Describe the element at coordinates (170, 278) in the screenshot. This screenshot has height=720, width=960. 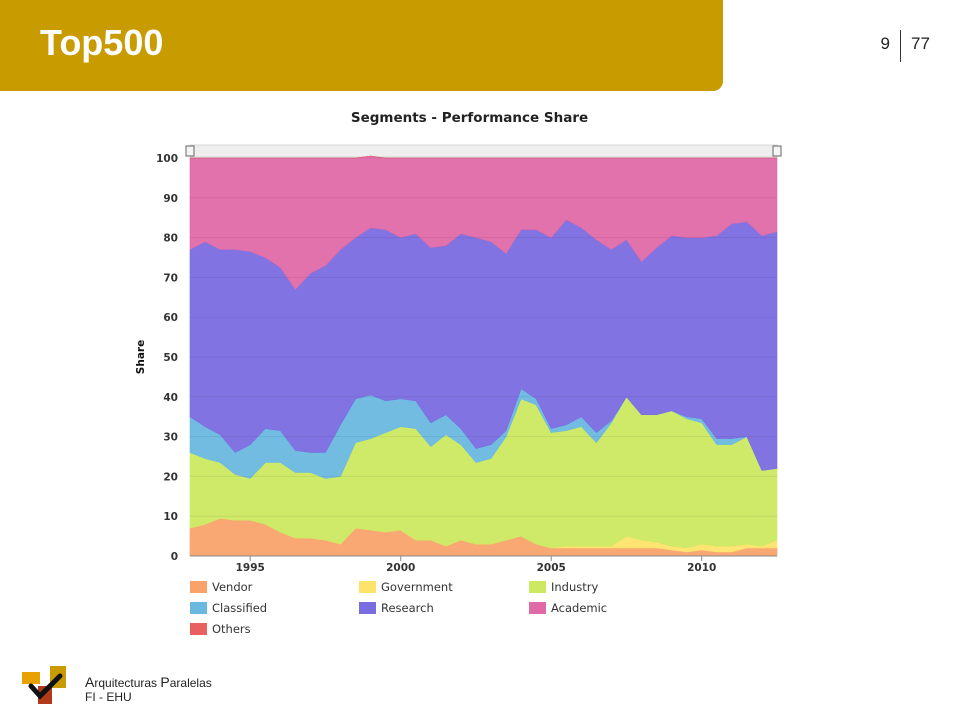
I see `y-tick-label: 70` at that location.